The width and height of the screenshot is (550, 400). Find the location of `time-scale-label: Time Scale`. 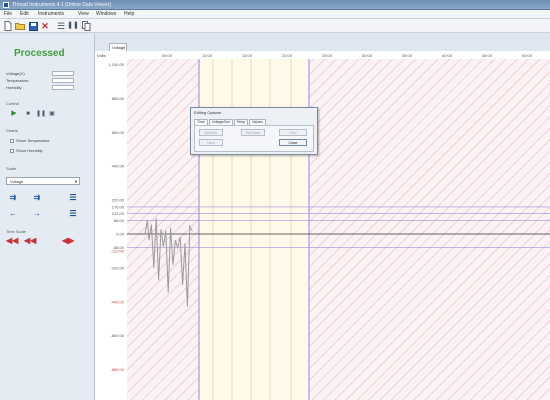

time-scale-label: Time Scale is located at coordinates (16, 231).